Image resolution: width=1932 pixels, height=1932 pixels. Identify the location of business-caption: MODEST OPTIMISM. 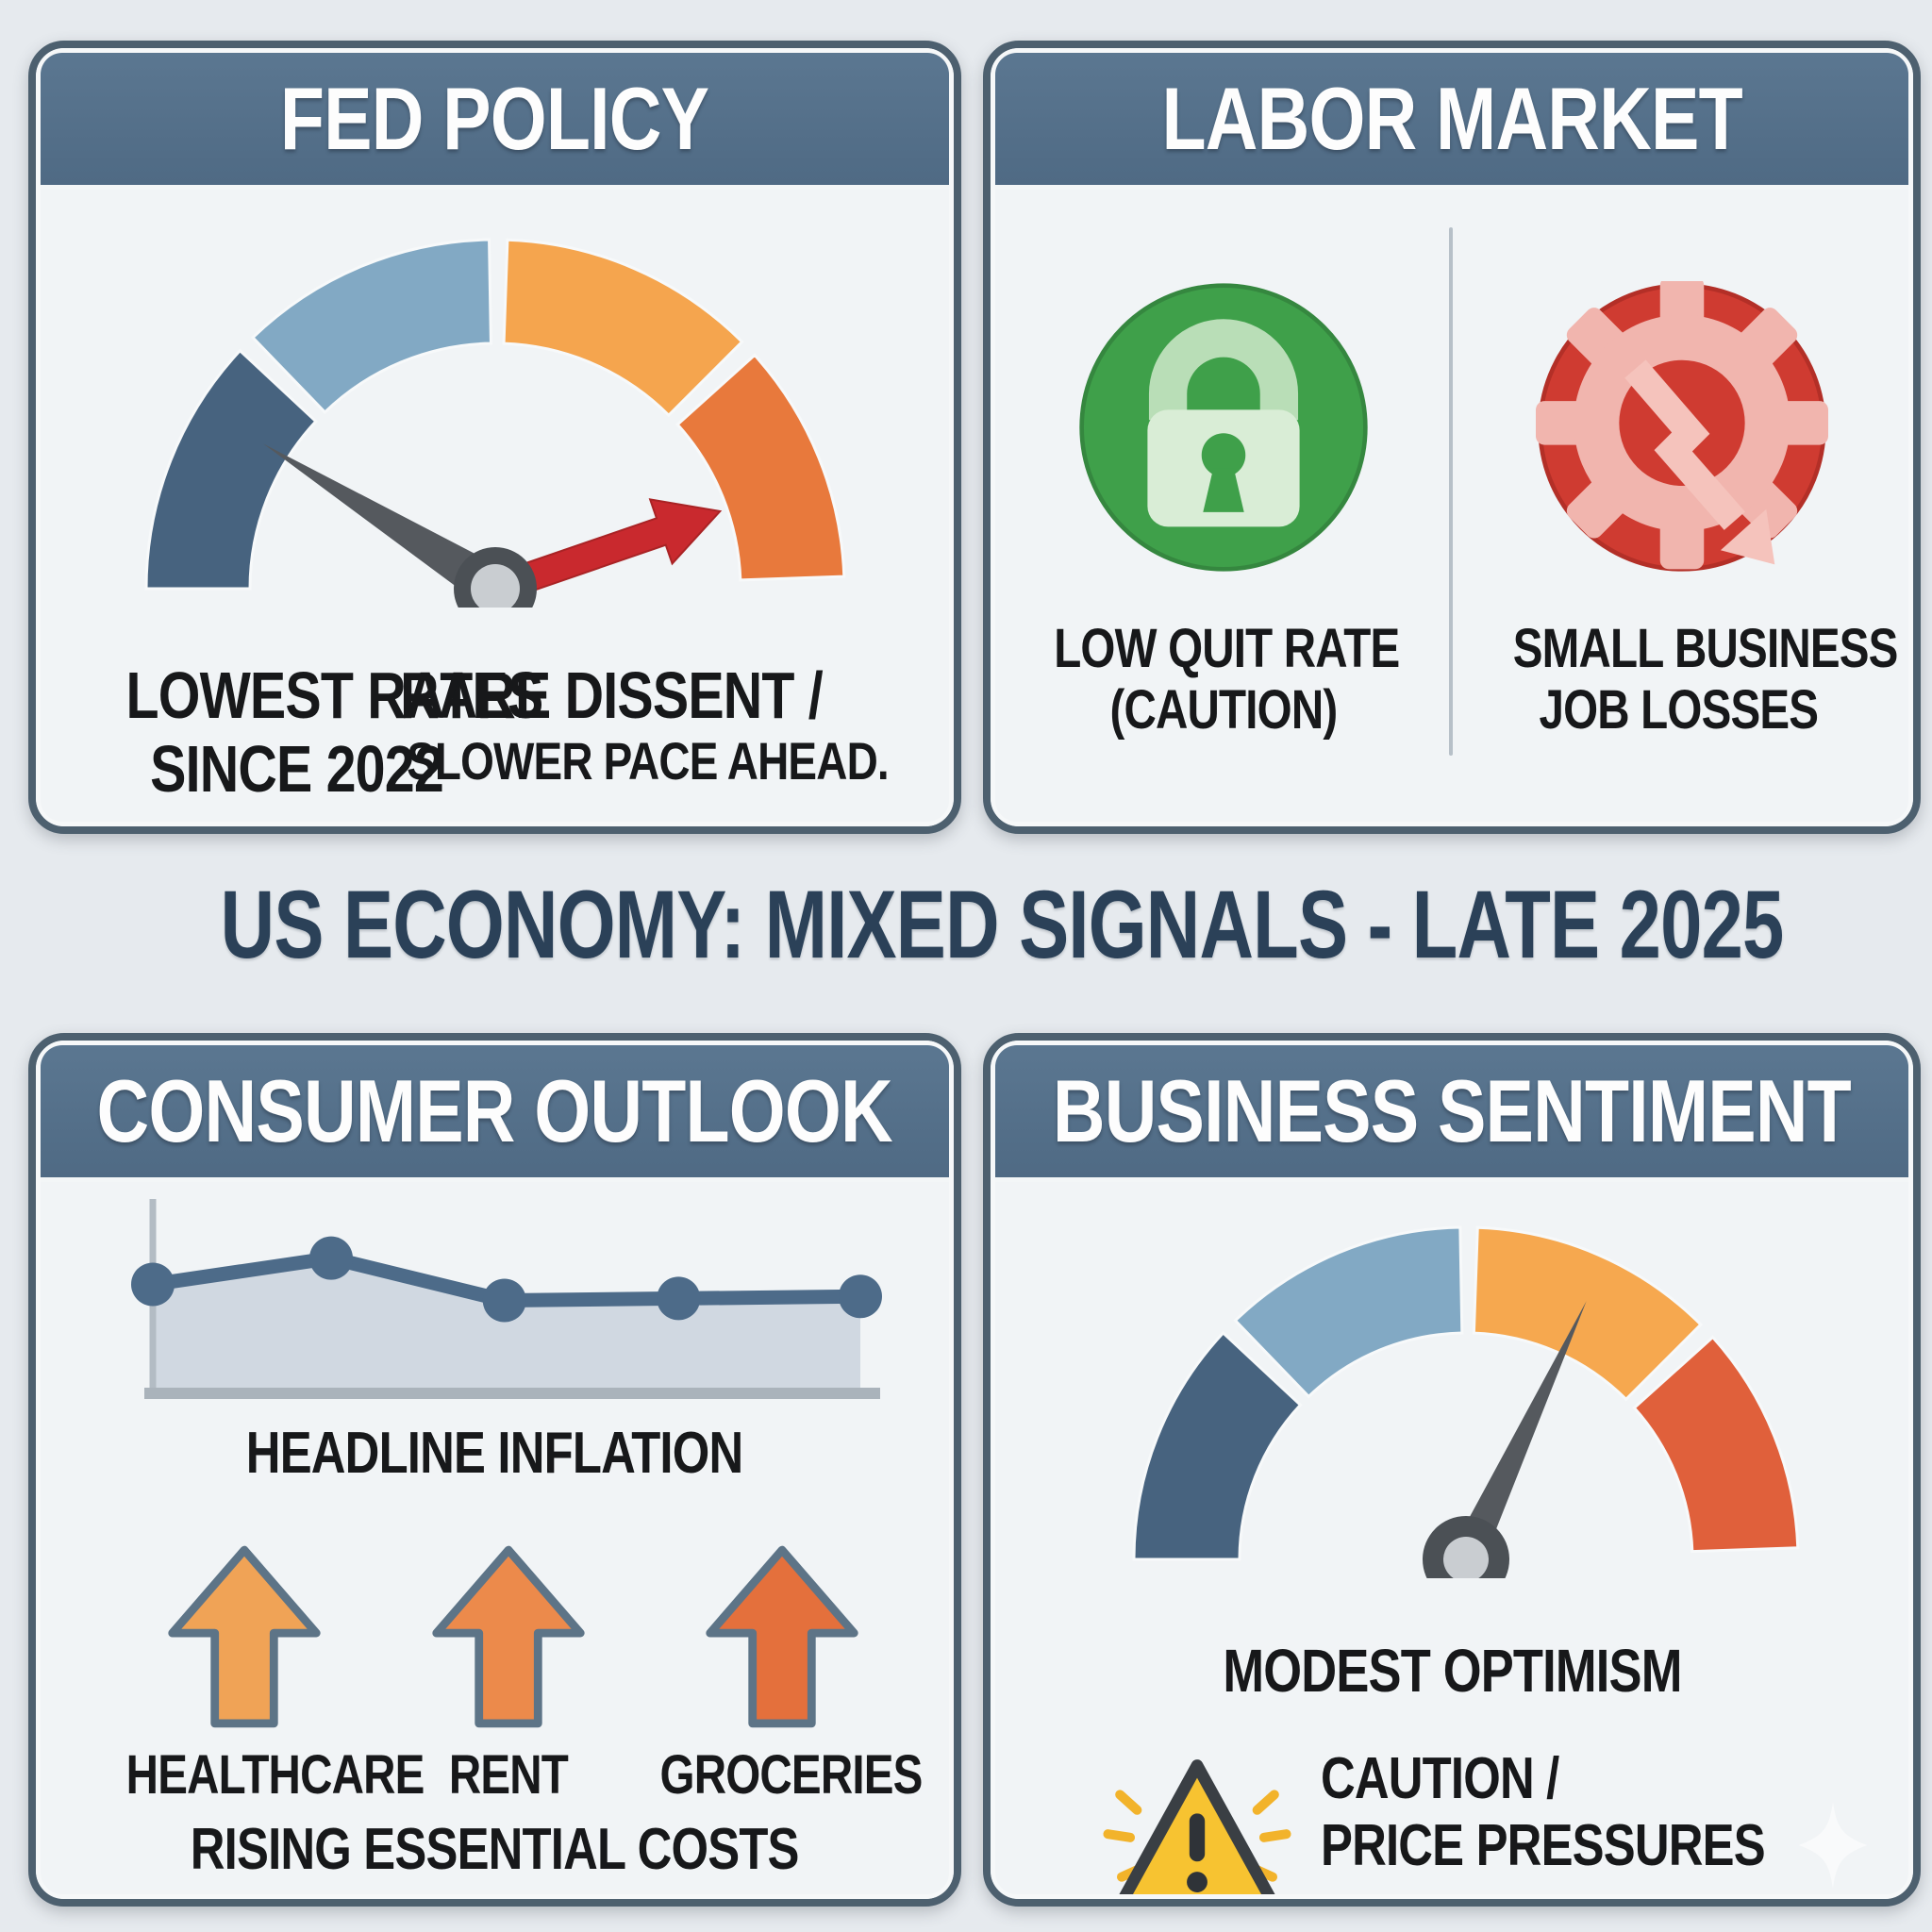
(1452, 1671).